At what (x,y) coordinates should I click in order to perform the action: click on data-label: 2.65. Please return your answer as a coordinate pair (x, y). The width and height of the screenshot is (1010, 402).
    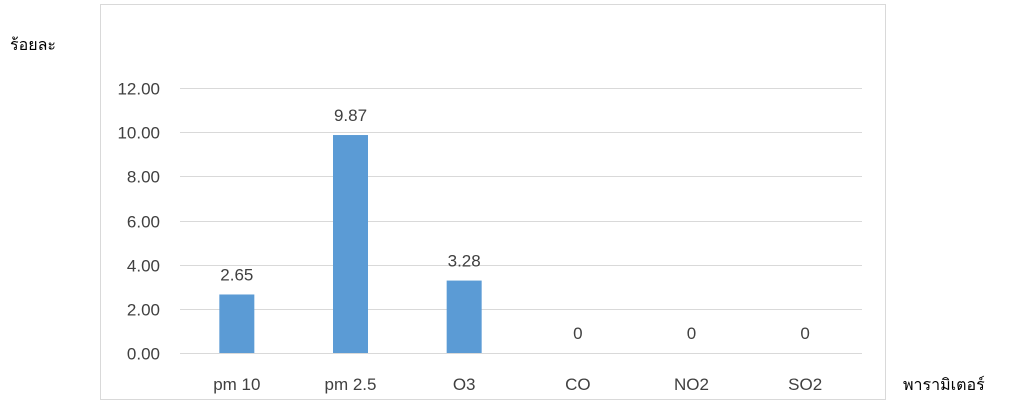
    Looking at the image, I should click on (236, 274).